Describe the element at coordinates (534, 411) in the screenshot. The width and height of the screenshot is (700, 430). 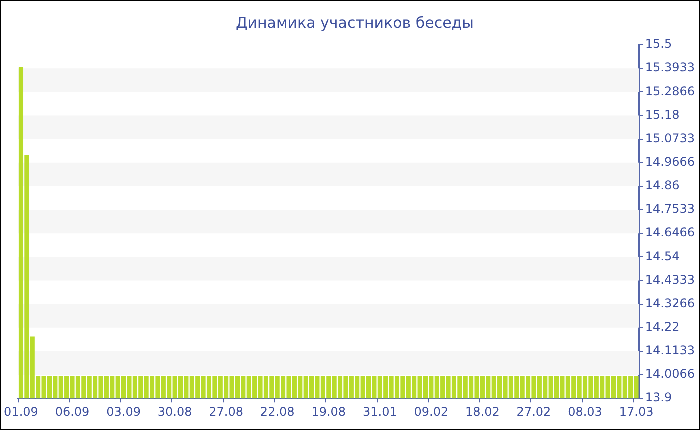
I see `x-tick-label: 27.02` at that location.